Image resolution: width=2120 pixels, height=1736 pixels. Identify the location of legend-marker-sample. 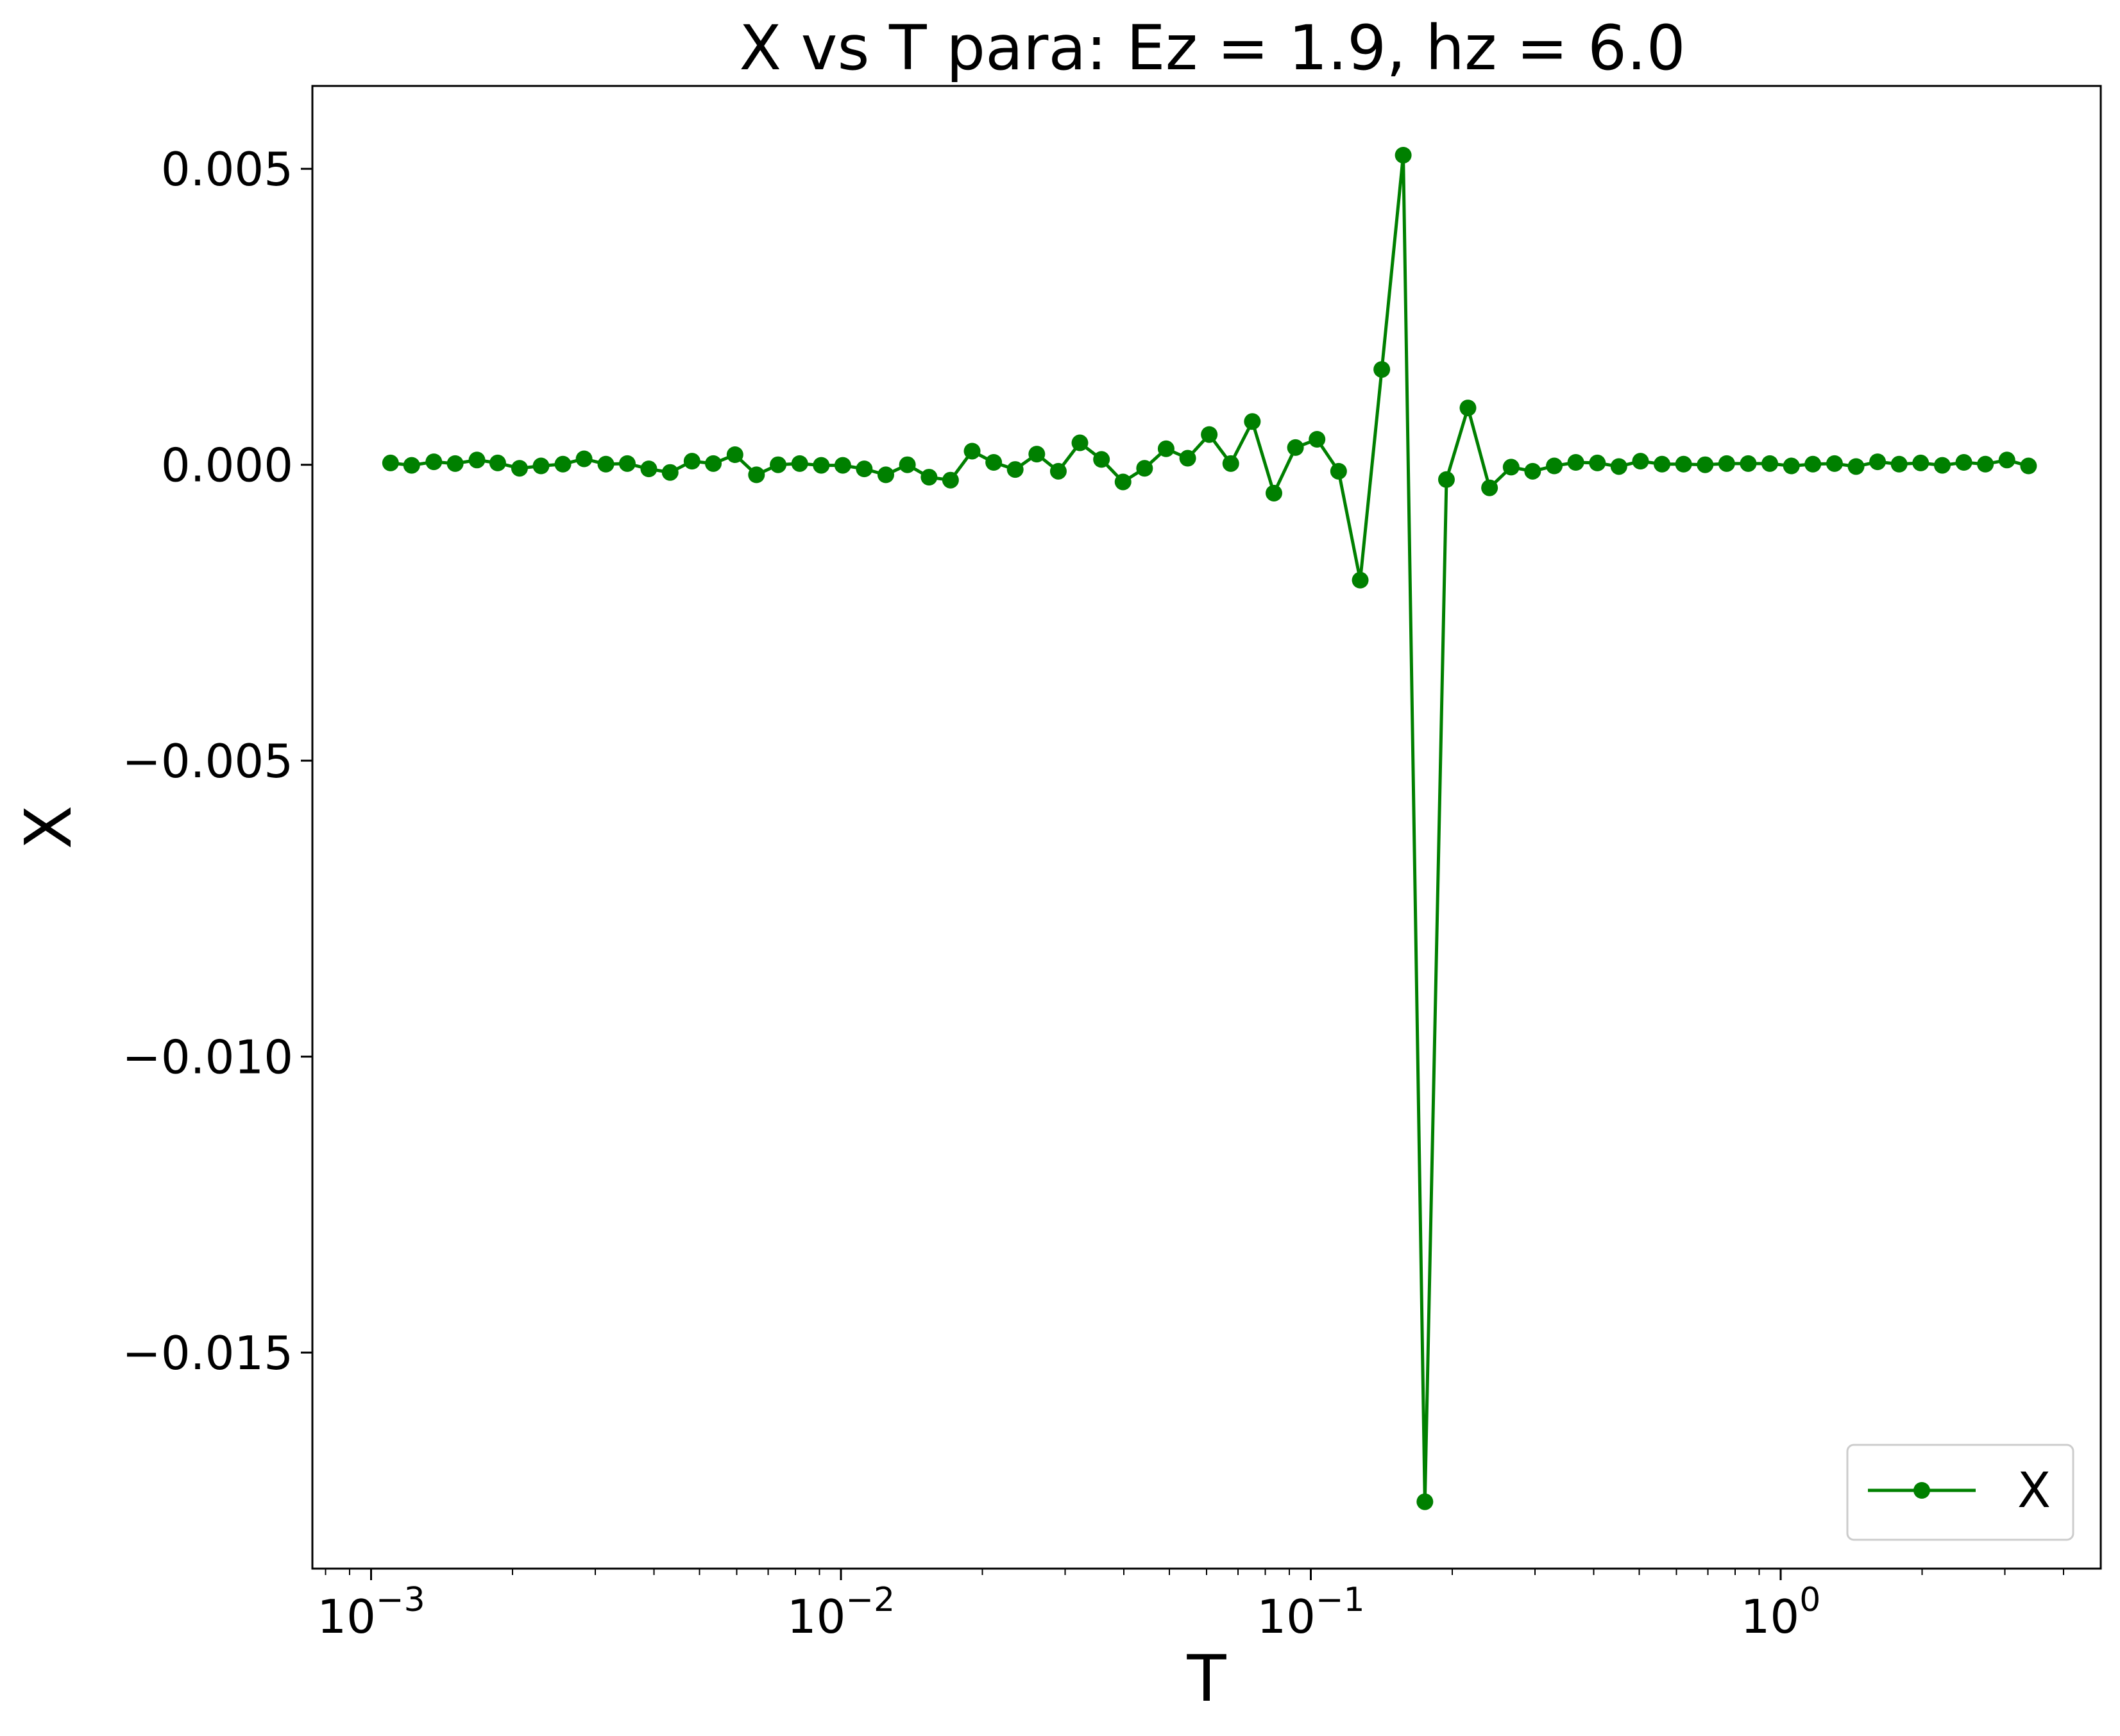
(1922, 1490).